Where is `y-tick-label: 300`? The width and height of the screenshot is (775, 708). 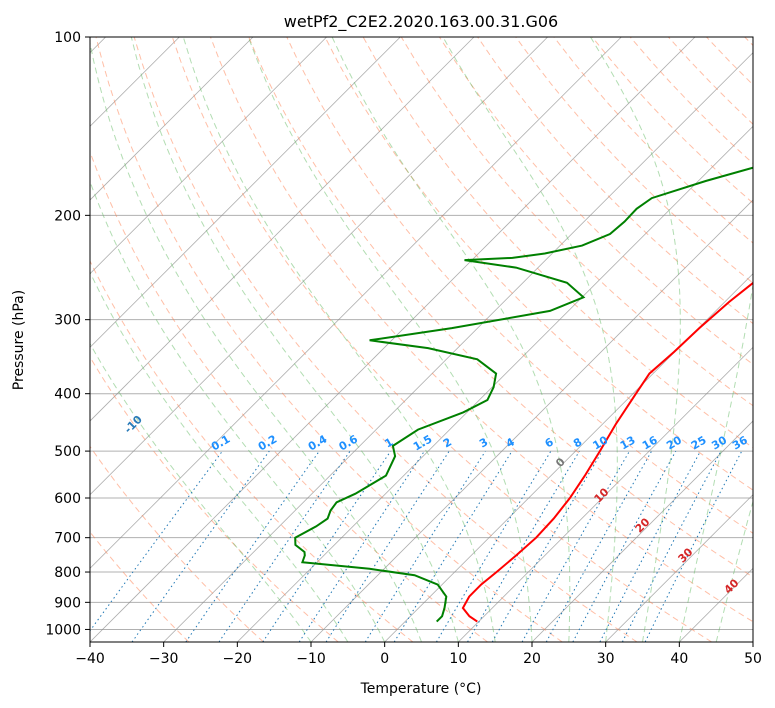
y-tick-label: 300 is located at coordinates (67, 321).